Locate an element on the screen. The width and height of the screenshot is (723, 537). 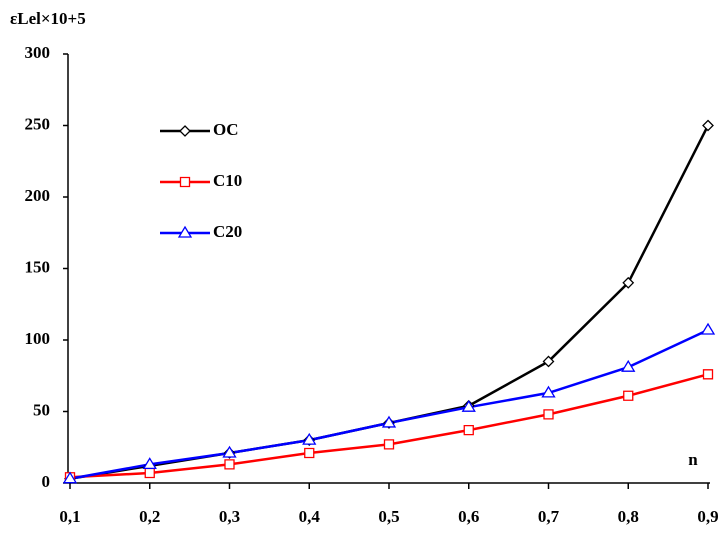
y-tick-label: 50 is located at coordinates (41, 409).